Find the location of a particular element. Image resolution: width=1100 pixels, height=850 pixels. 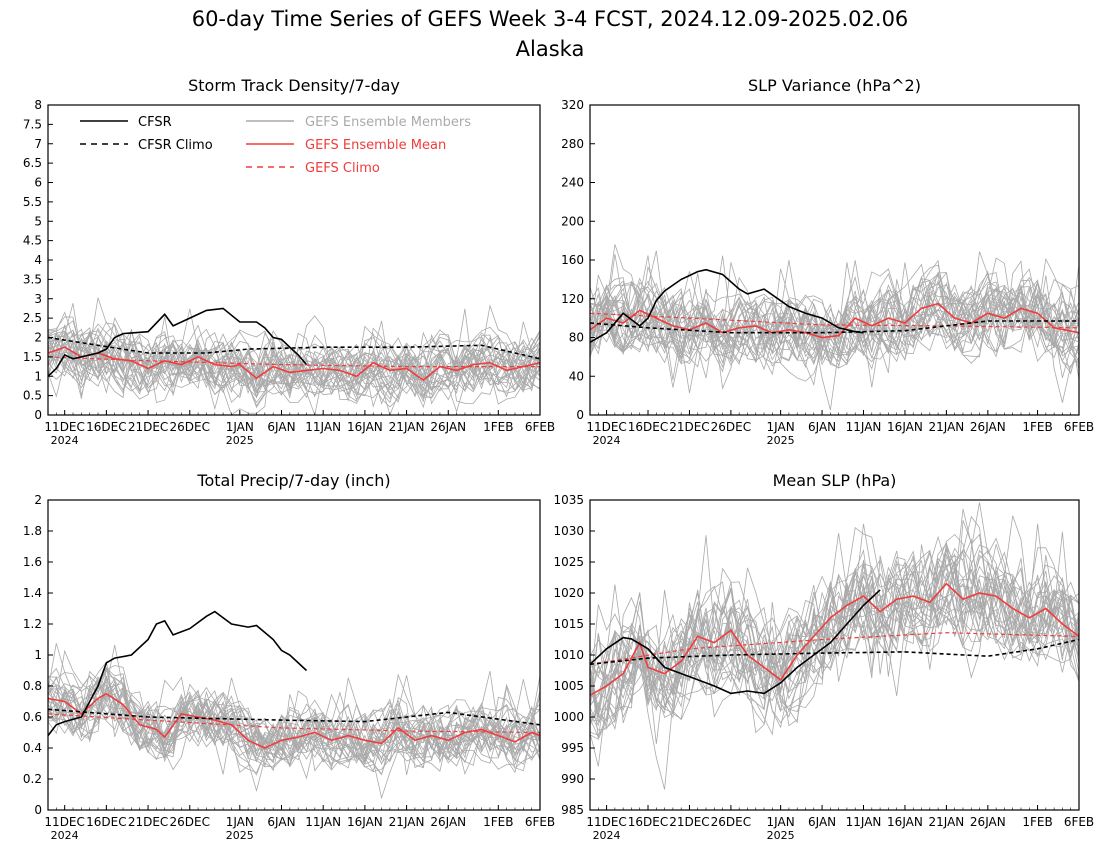

x-tick-label: 11JAN is located at coordinates (864, 427).